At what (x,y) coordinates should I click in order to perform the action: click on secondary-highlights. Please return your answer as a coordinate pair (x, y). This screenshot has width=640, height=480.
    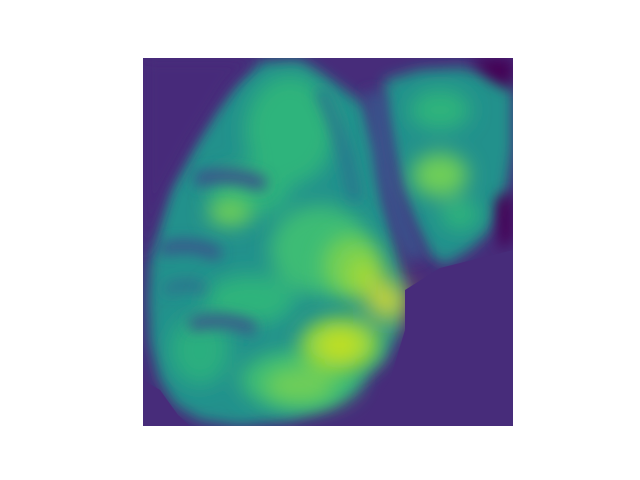
    Looking at the image, I should click on (445, 160).